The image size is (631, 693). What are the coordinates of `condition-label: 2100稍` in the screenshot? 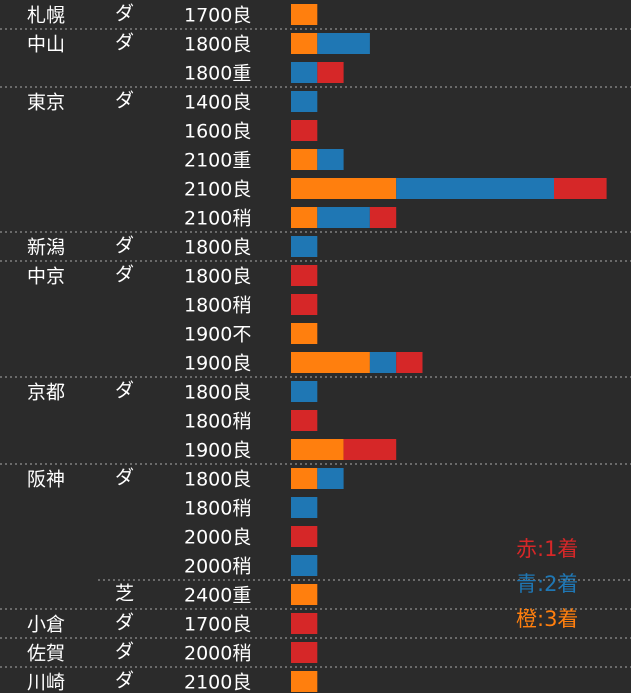 It's located at (217, 219).